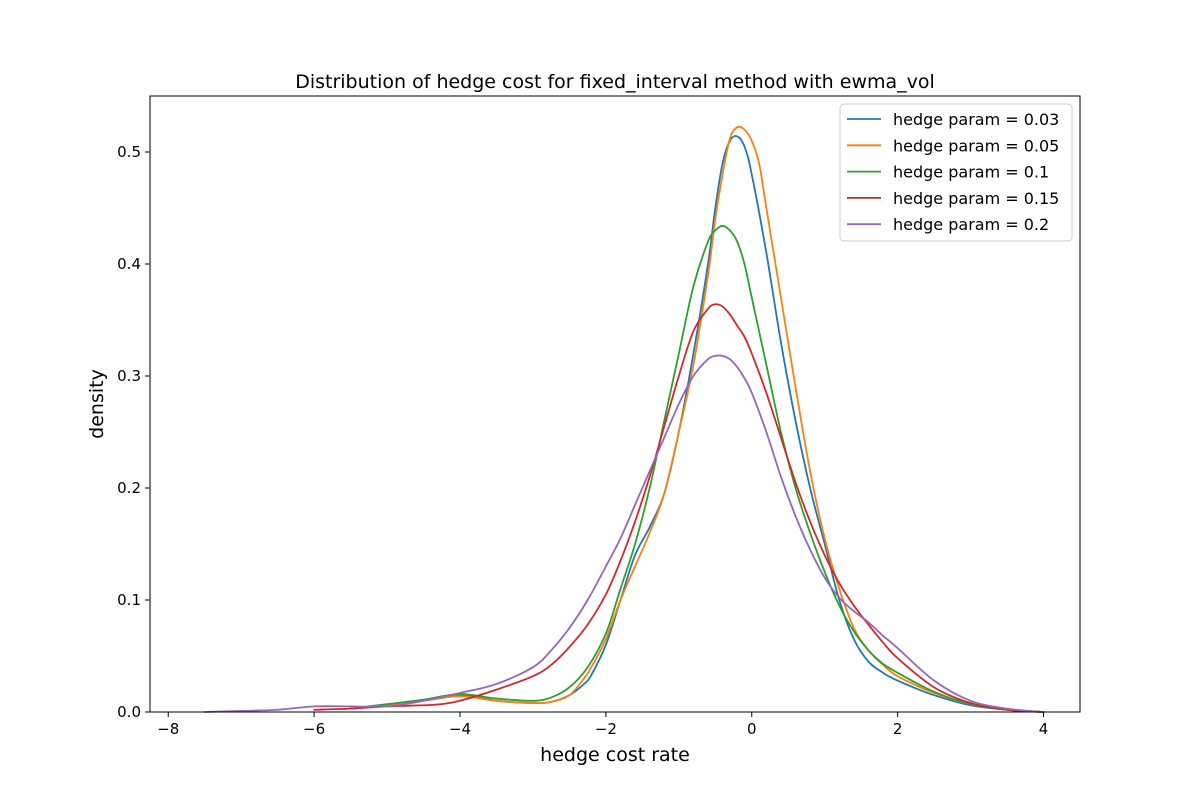 The width and height of the screenshot is (1200, 800). What do you see at coordinates (129, 264) in the screenshot?
I see `y-tick-label: 0.4` at bounding box center [129, 264].